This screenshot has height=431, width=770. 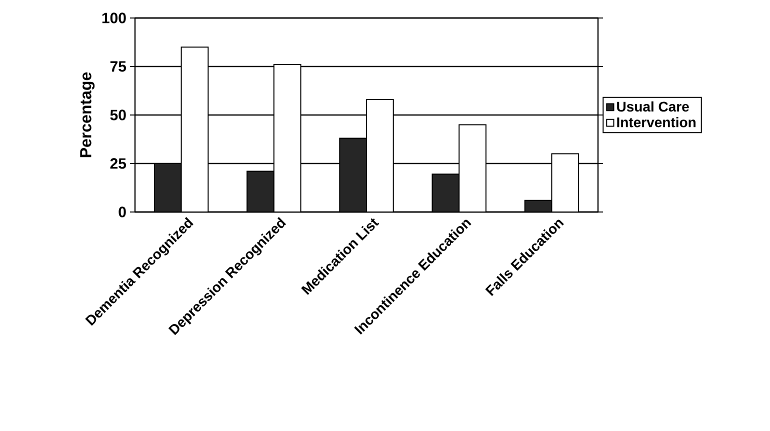 What do you see at coordinates (653, 106) in the screenshot?
I see `legend-label: Usual Care` at bounding box center [653, 106].